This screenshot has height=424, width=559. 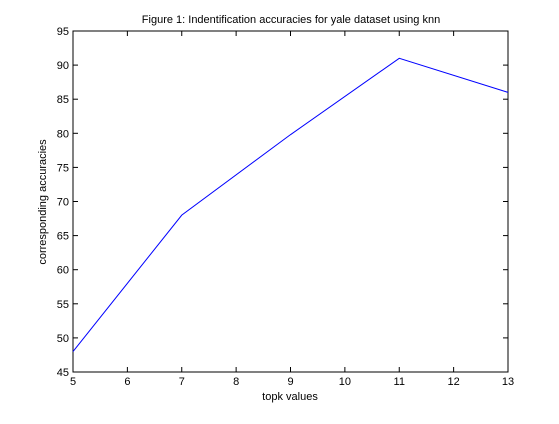 What do you see at coordinates (63, 100) in the screenshot?
I see `y-tick-label: 85` at bounding box center [63, 100].